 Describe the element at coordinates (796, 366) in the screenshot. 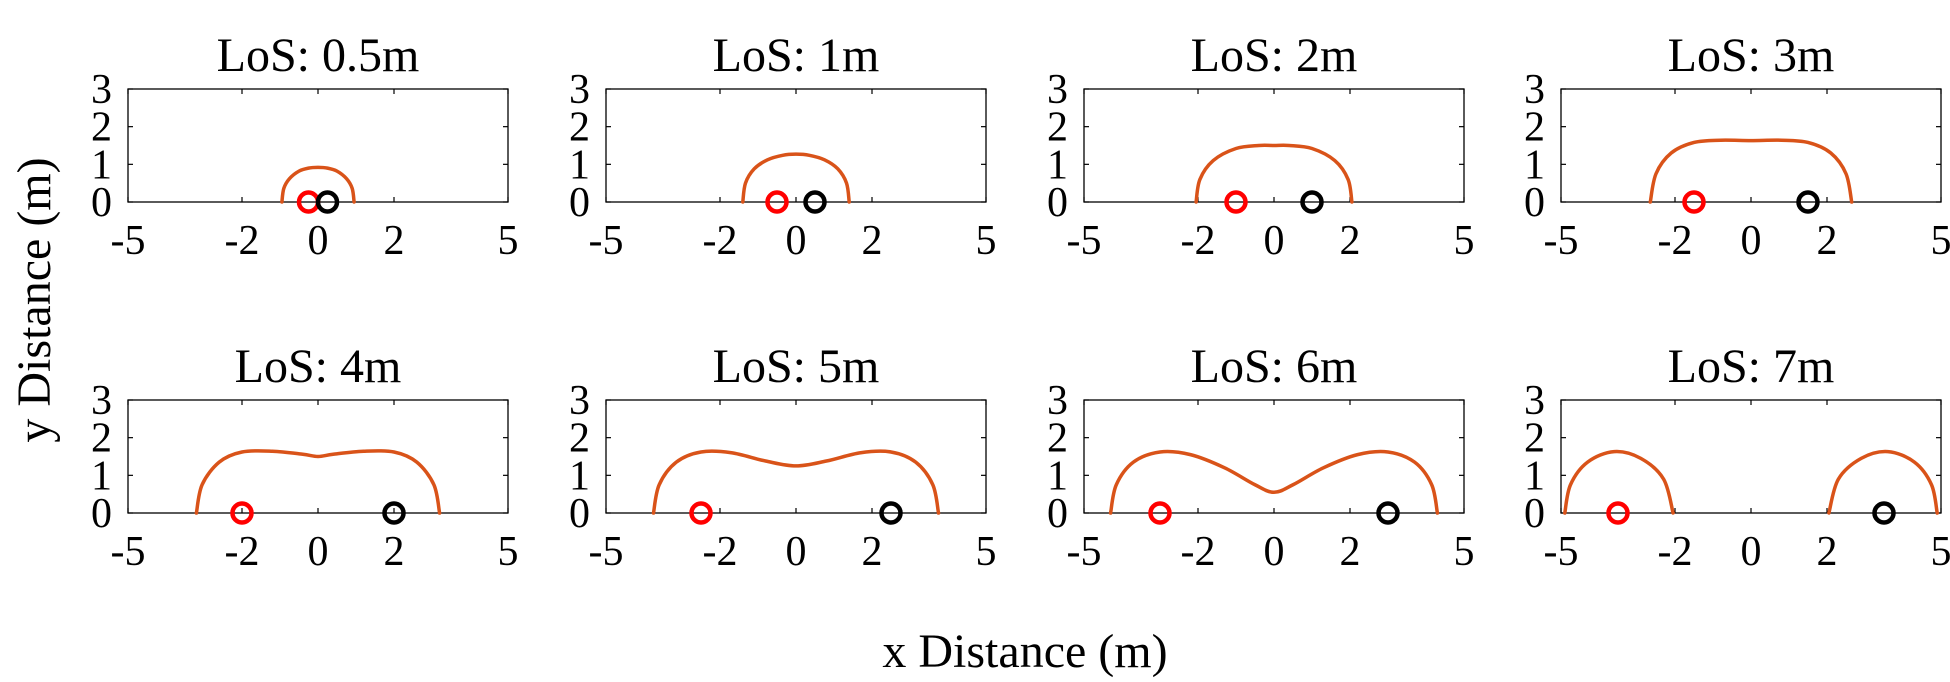

I see `subplot-title: LoS: 5m` at that location.